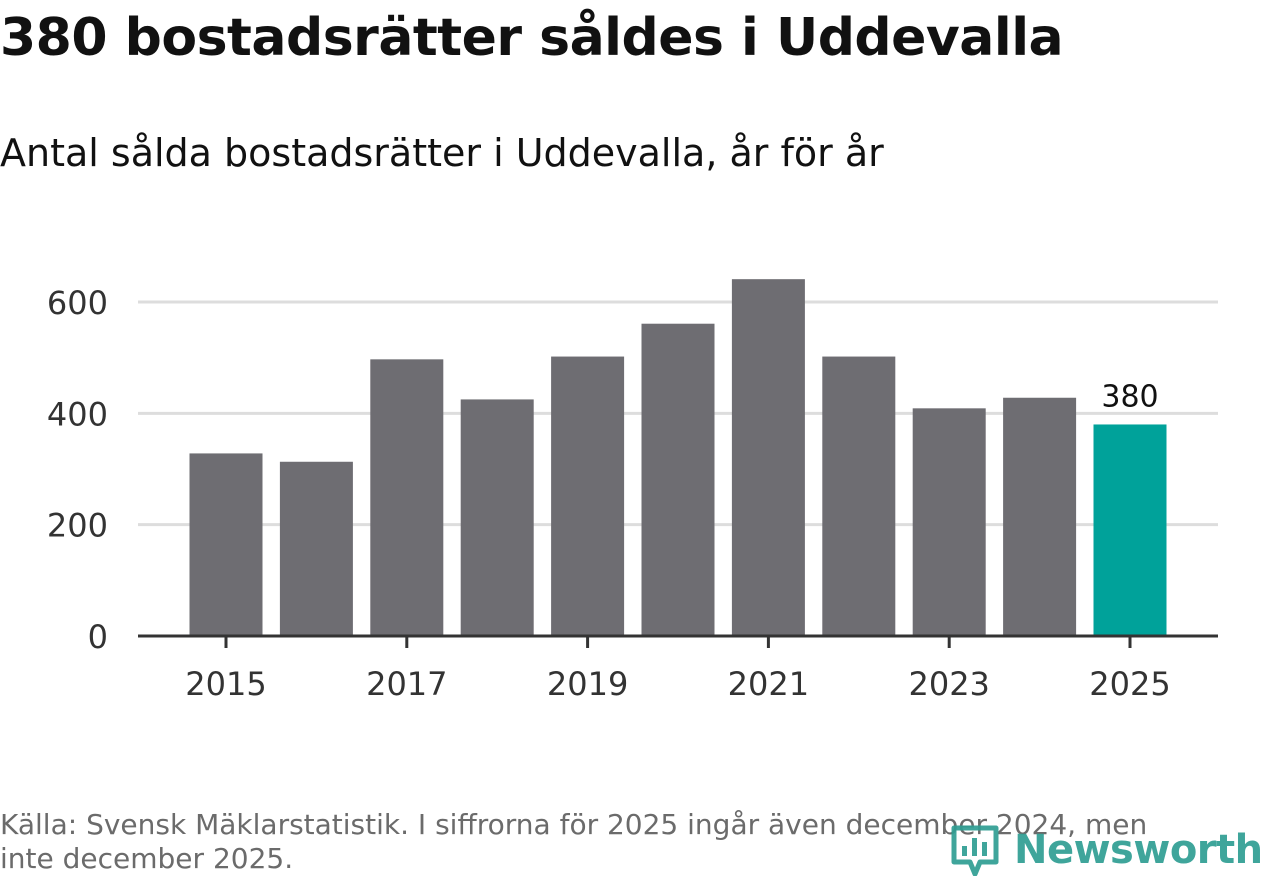 The image size is (1262, 880). Describe the element at coordinates (98, 637) in the screenshot. I see `y-tick-label-0: 0` at that location.